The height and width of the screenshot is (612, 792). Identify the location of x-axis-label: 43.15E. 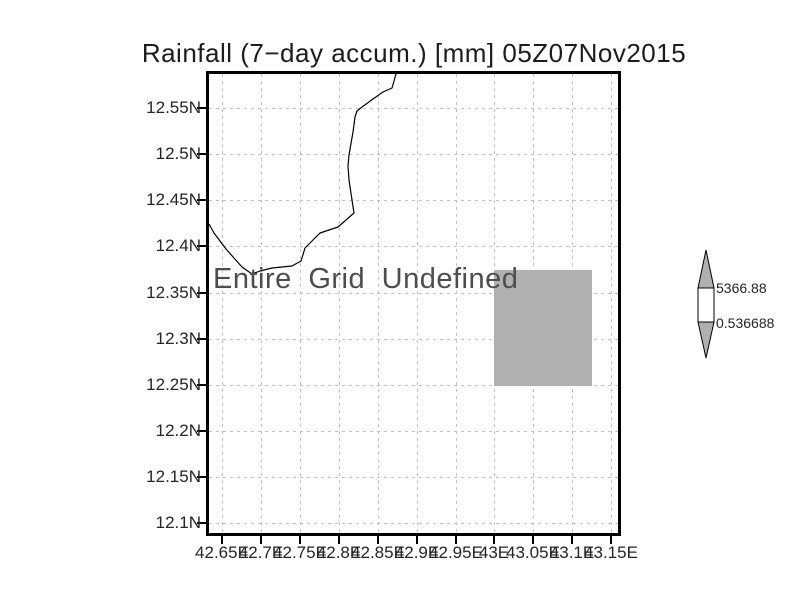
(611, 552).